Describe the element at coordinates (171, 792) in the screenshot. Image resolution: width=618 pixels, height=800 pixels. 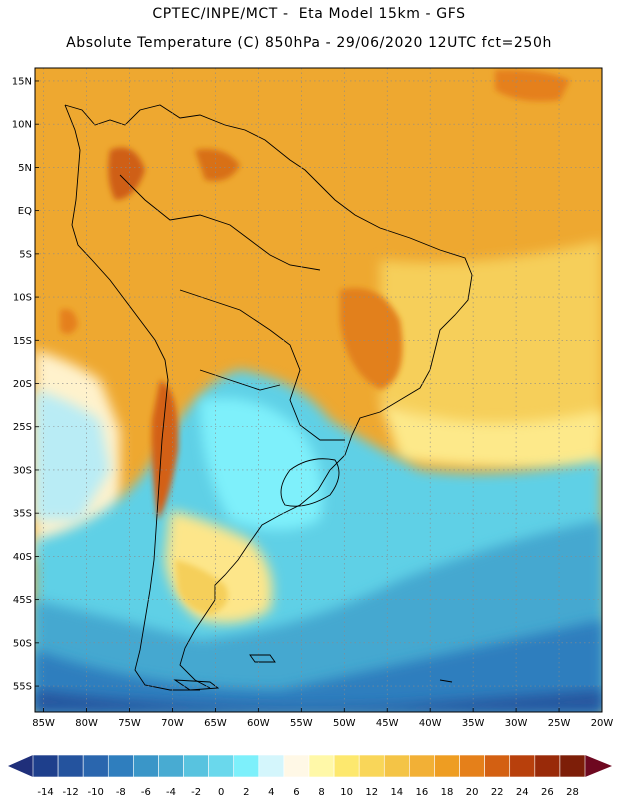
I see `colorbar-label: -4` at that location.